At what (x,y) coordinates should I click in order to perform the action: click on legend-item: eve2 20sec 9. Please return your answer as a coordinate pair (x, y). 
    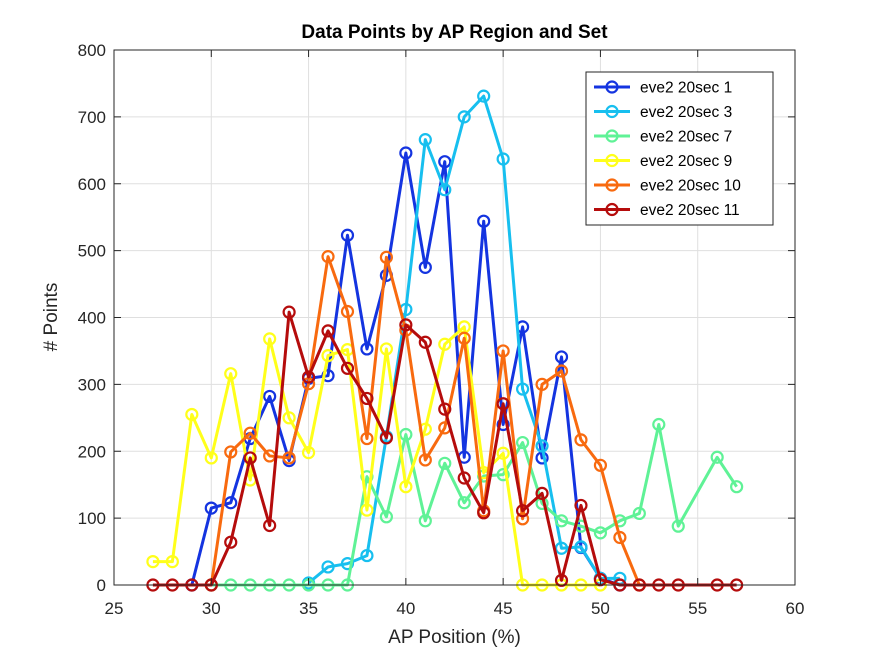
    Looking at the image, I should click on (663, 161).